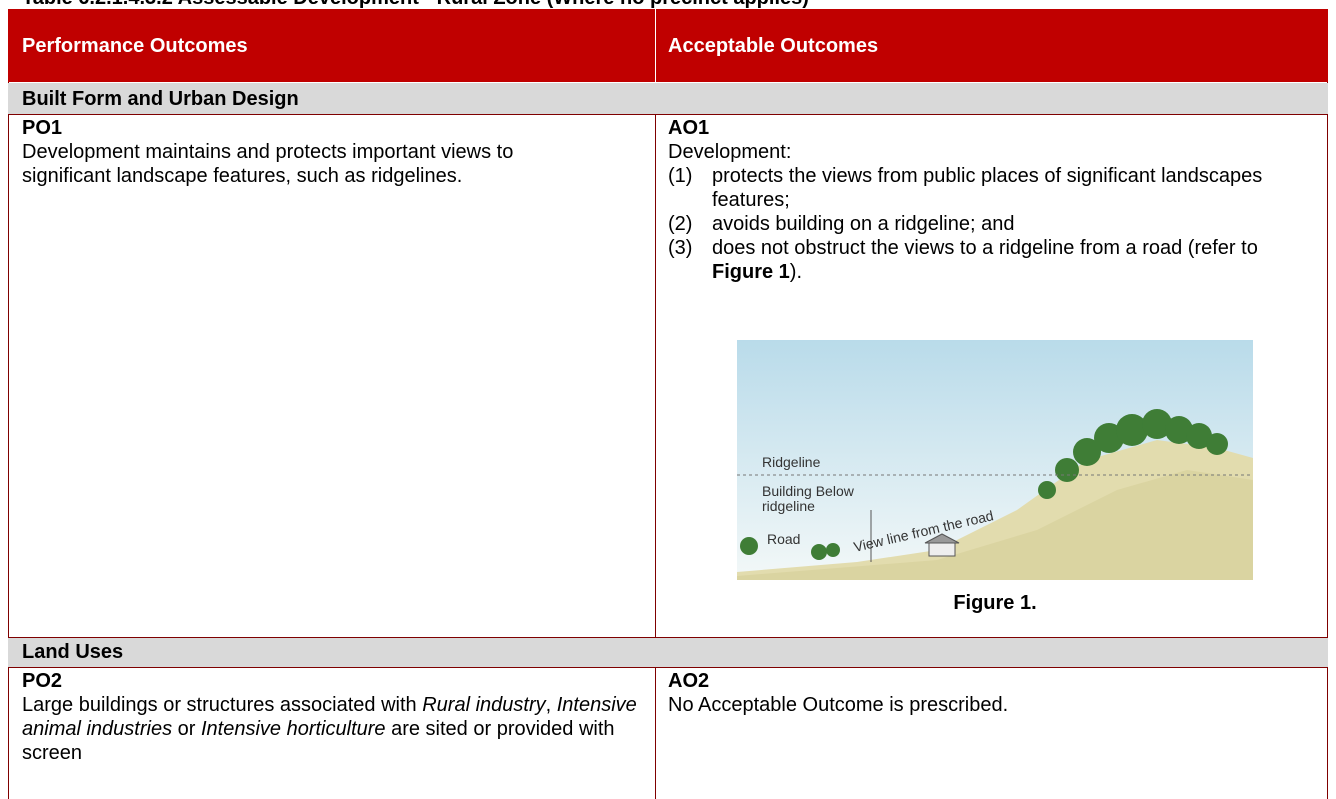  I want to click on term: Rural industry, so click(484, 705).